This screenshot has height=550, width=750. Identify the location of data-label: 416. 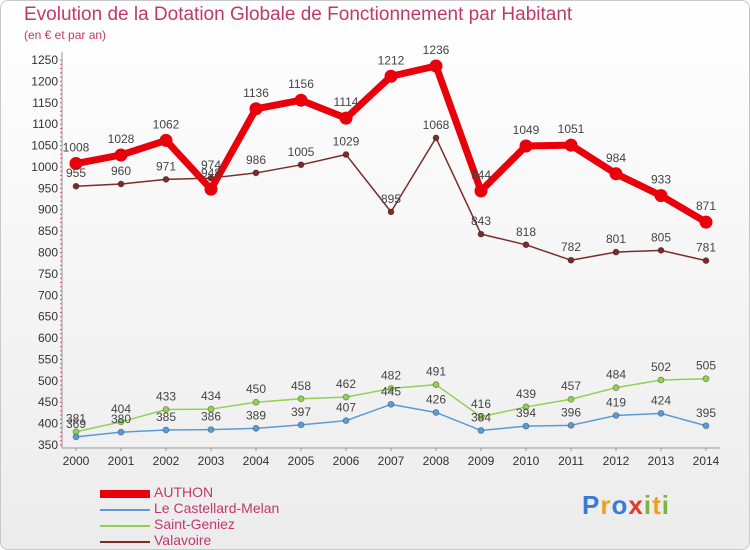
(481, 404).